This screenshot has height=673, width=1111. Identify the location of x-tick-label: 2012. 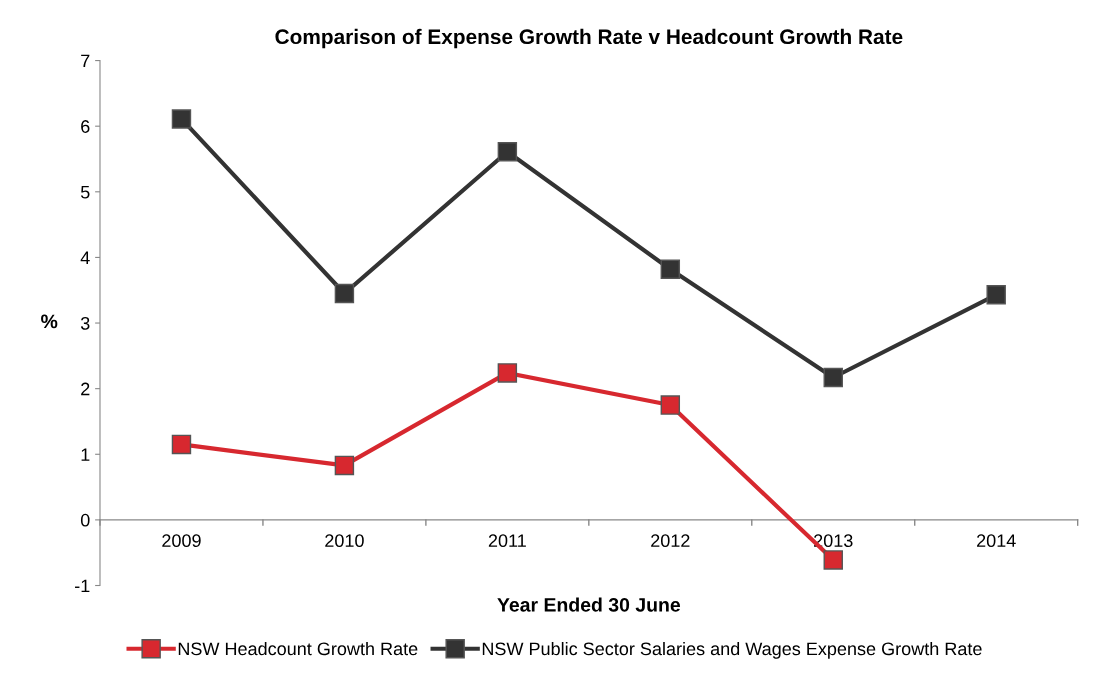
(670, 541).